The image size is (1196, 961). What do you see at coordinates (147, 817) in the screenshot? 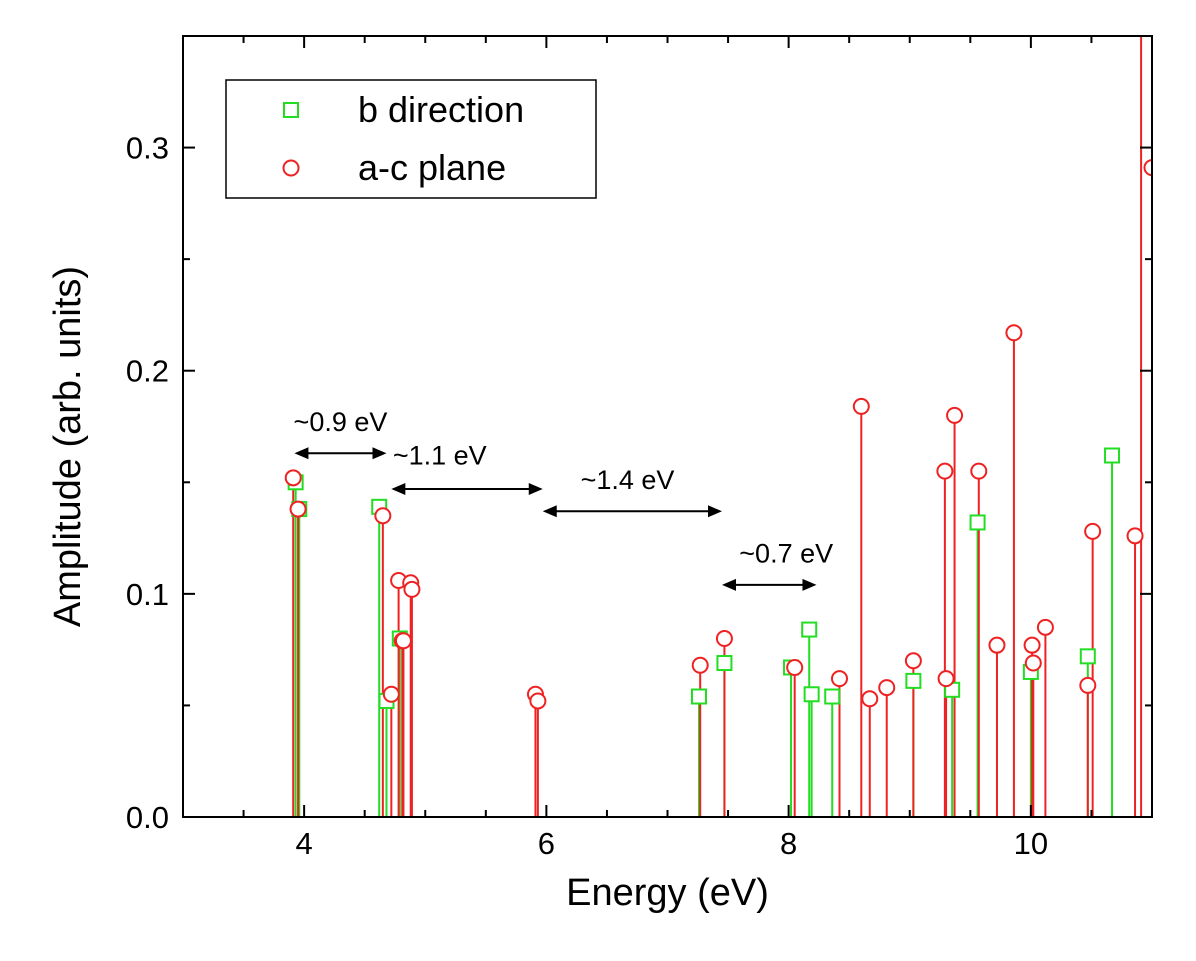
I see `y-tick-label: 0.0` at bounding box center [147, 817].